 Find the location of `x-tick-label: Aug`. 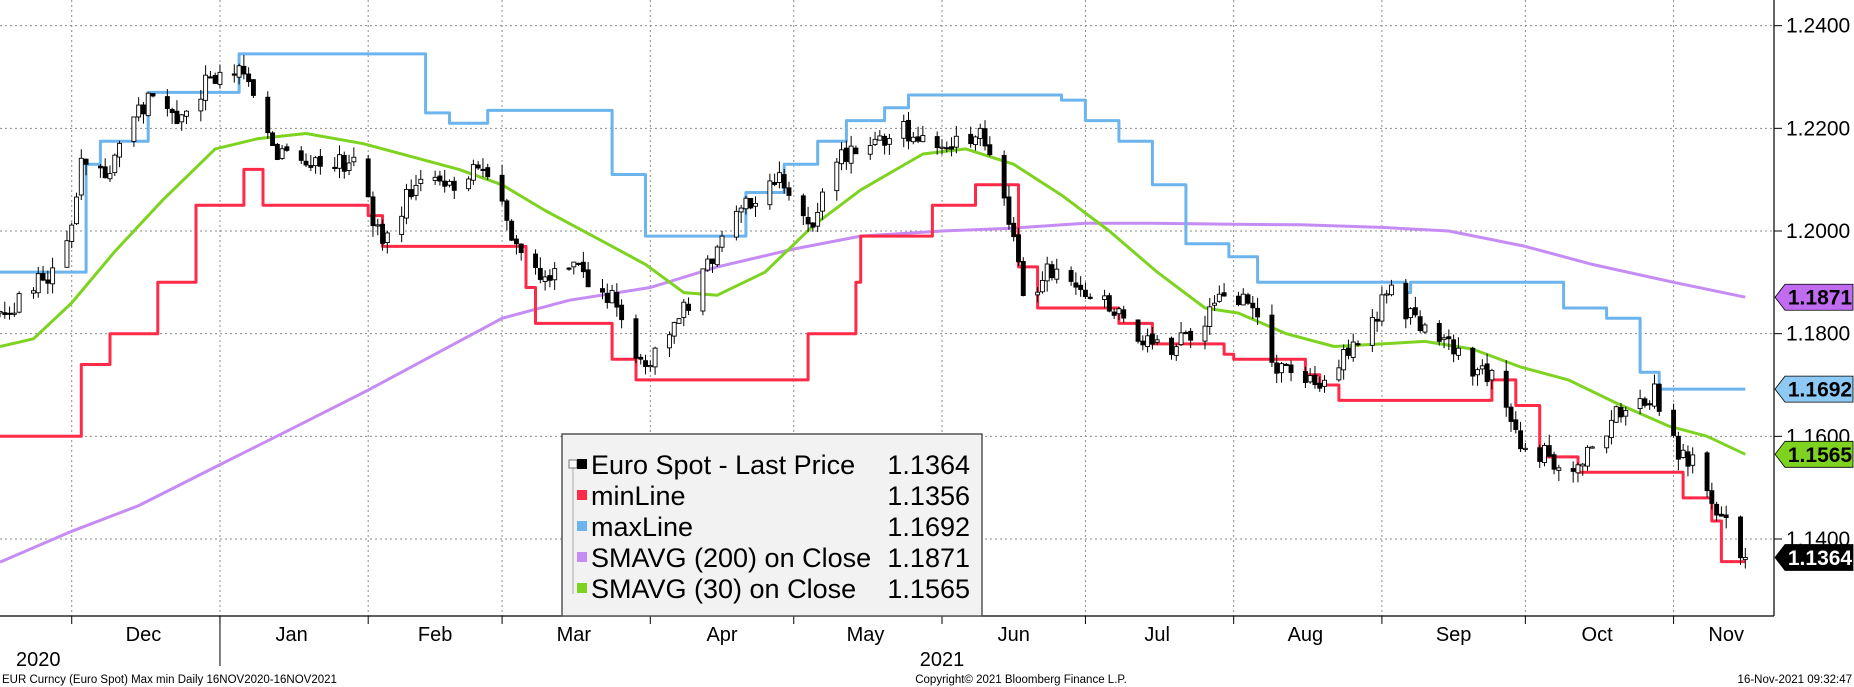

x-tick-label: Aug is located at coordinates (1306, 635).